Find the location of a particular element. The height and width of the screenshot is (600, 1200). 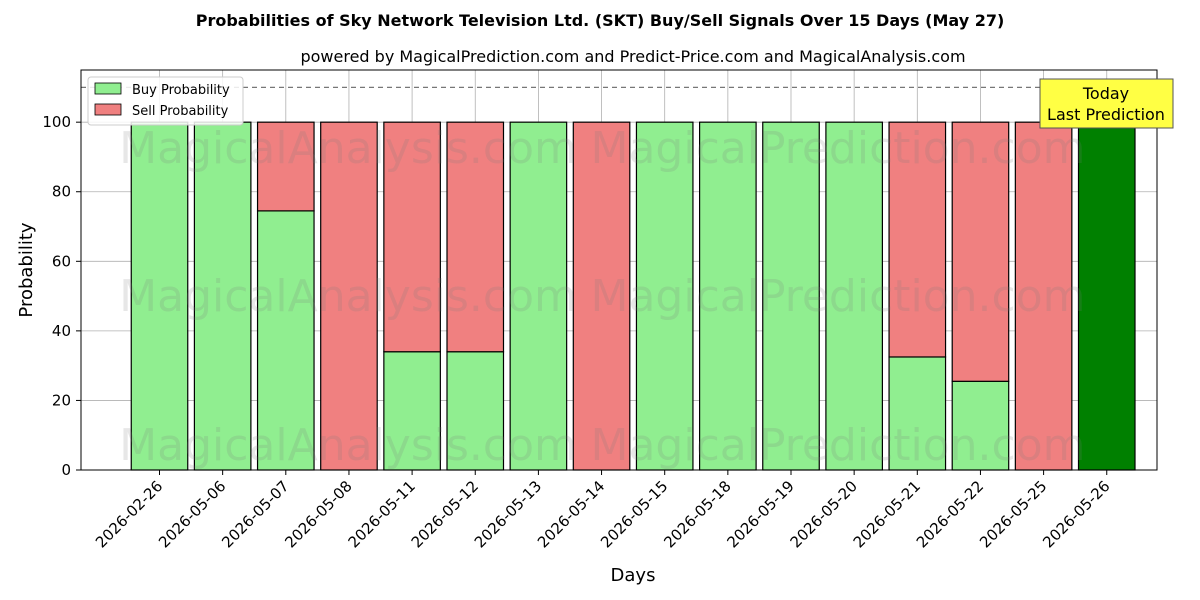

x-tick-label: 2026-05-14 is located at coordinates (571, 514).